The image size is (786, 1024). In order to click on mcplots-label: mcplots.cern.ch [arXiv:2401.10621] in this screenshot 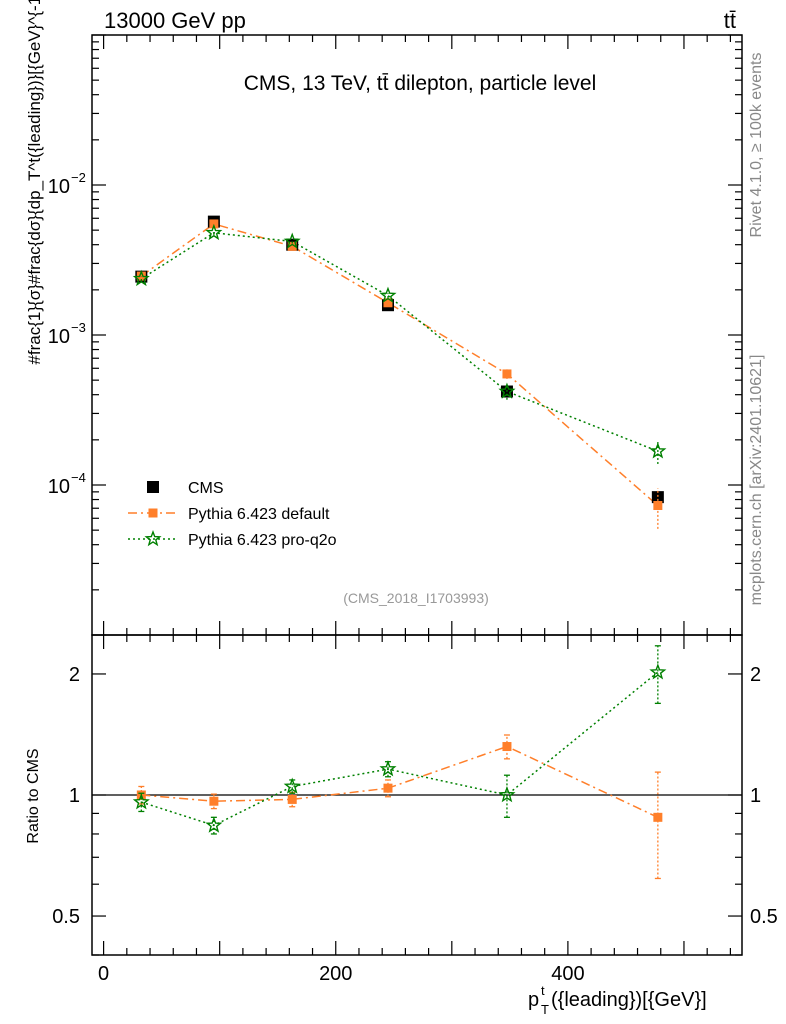, I will do `click(756, 480)`.